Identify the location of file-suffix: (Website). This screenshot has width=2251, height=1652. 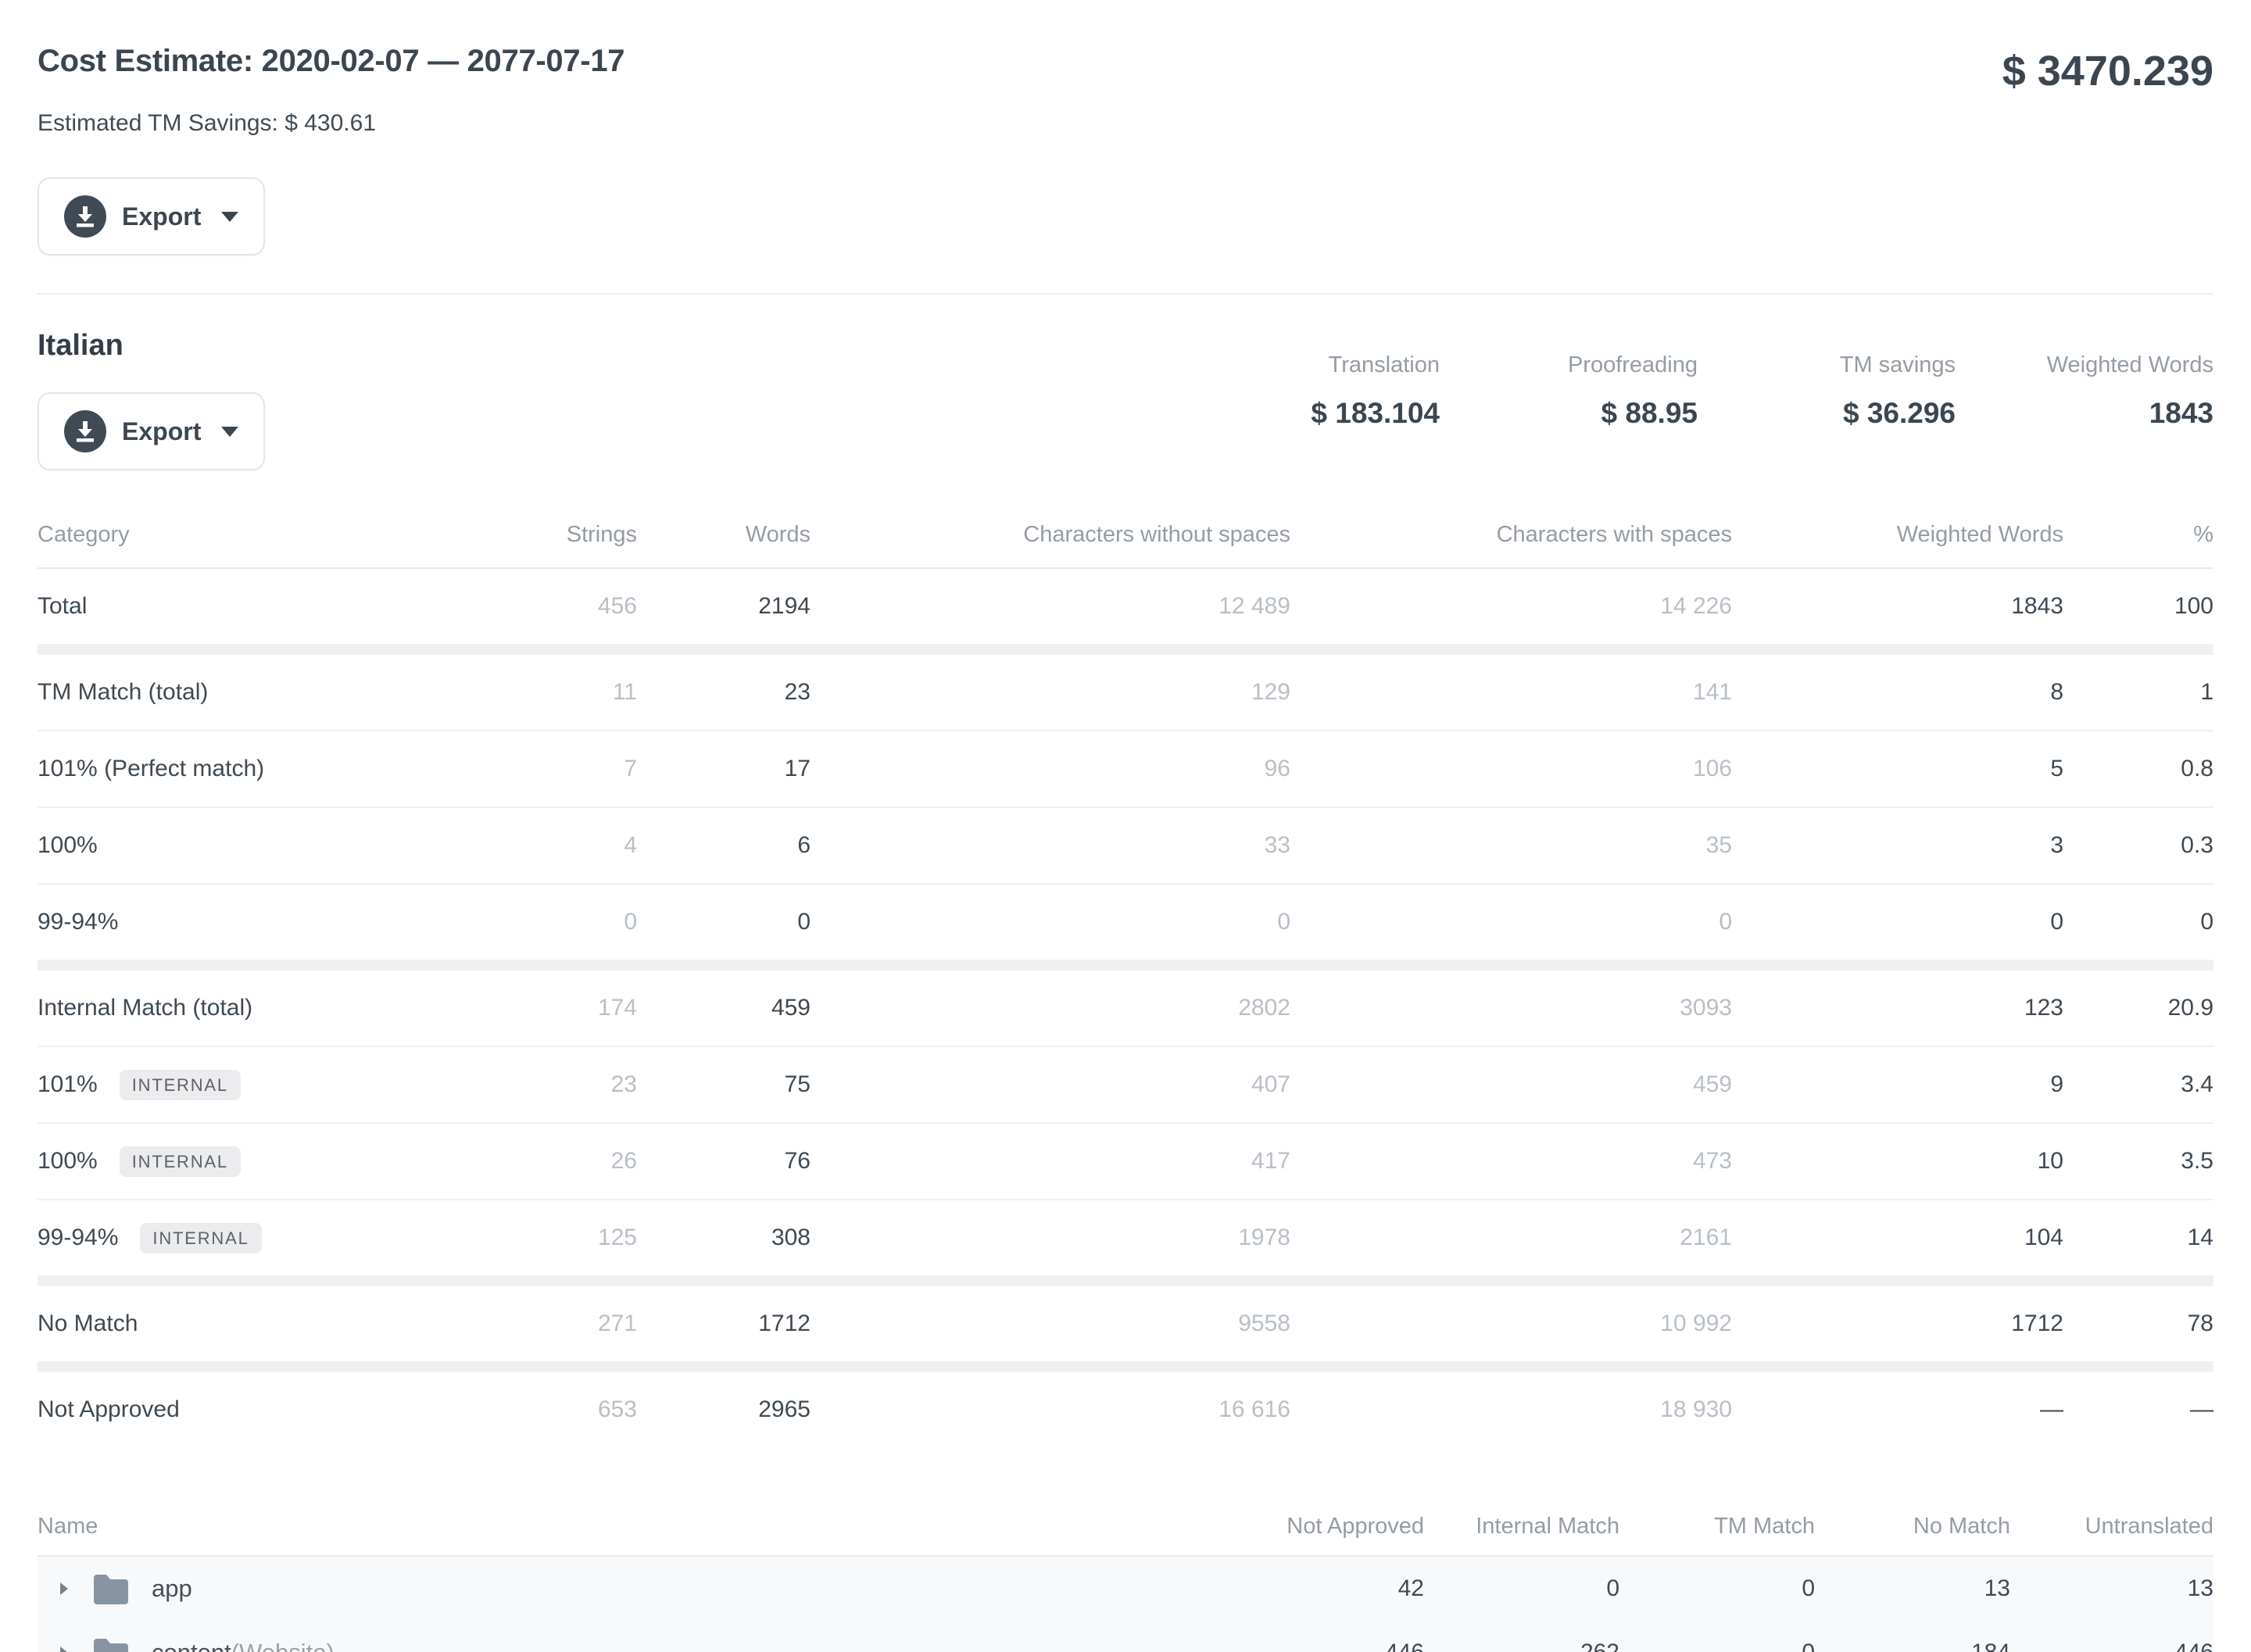
(283, 1645).